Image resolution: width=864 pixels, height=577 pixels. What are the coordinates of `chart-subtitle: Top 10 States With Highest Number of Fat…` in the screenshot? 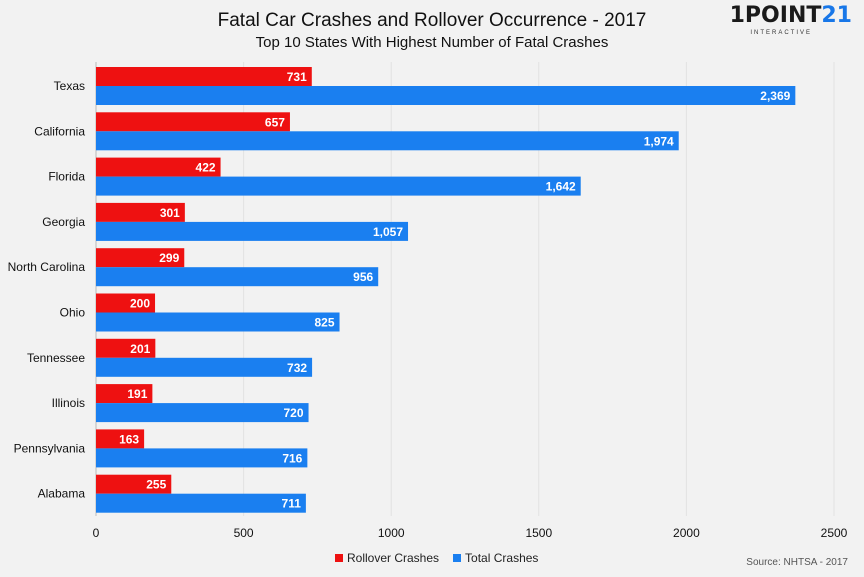 It's located at (432, 42).